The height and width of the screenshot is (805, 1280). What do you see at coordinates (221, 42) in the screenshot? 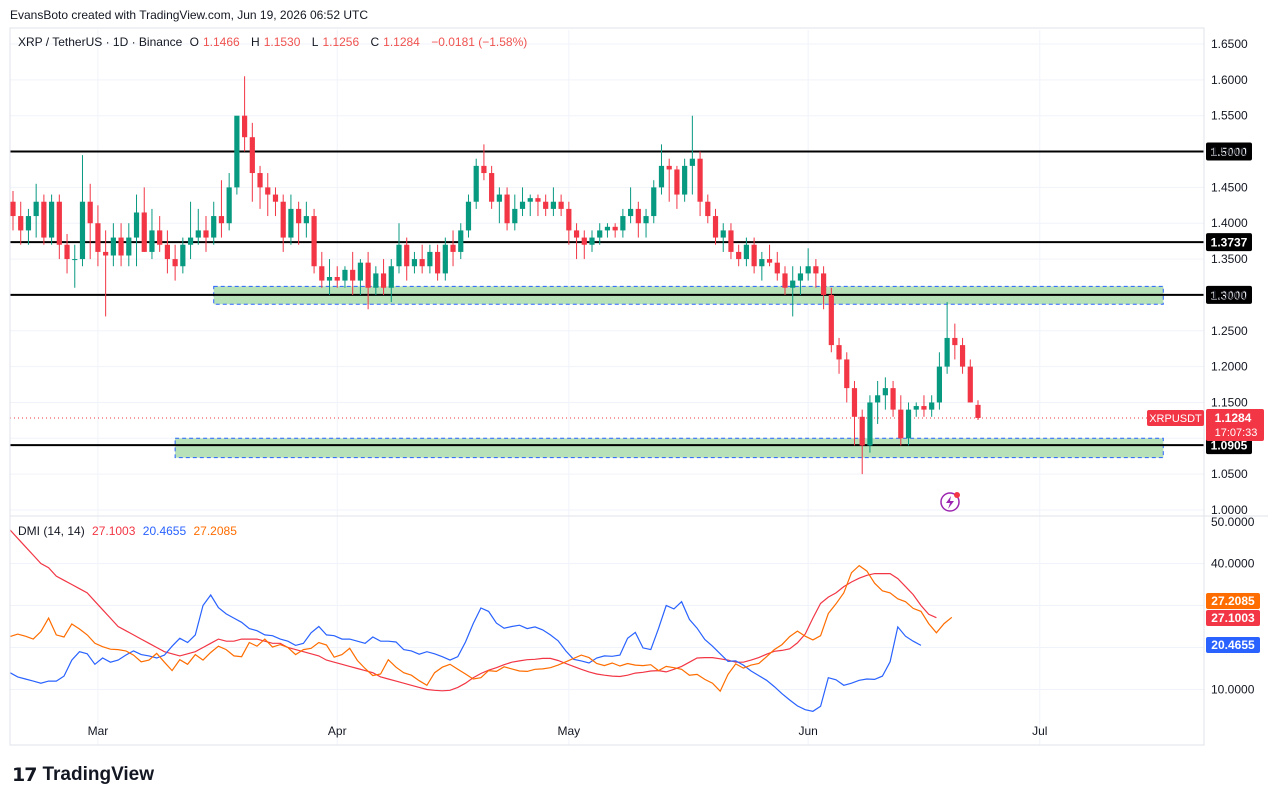
I see `open-value: 1.1466` at bounding box center [221, 42].